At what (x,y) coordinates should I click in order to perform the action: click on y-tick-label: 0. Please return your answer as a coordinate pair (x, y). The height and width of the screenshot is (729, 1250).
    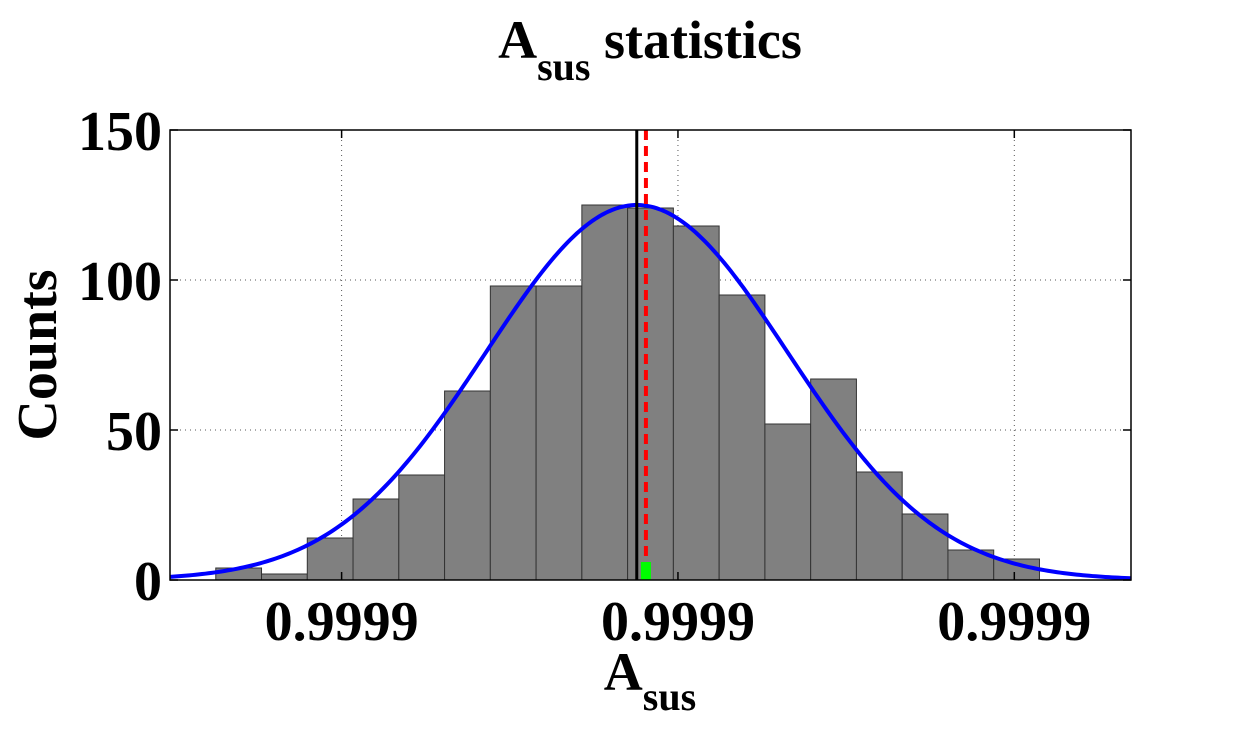
    Looking at the image, I should click on (148, 582).